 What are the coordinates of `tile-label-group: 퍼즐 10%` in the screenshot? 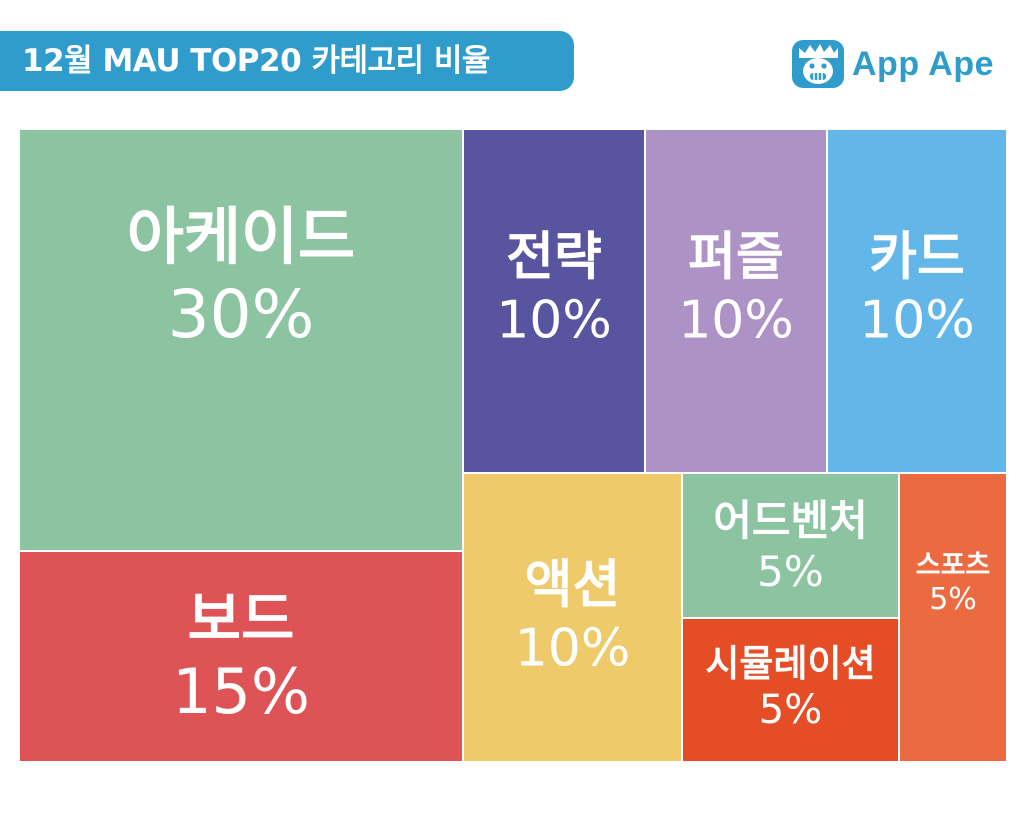 It's located at (736, 290).